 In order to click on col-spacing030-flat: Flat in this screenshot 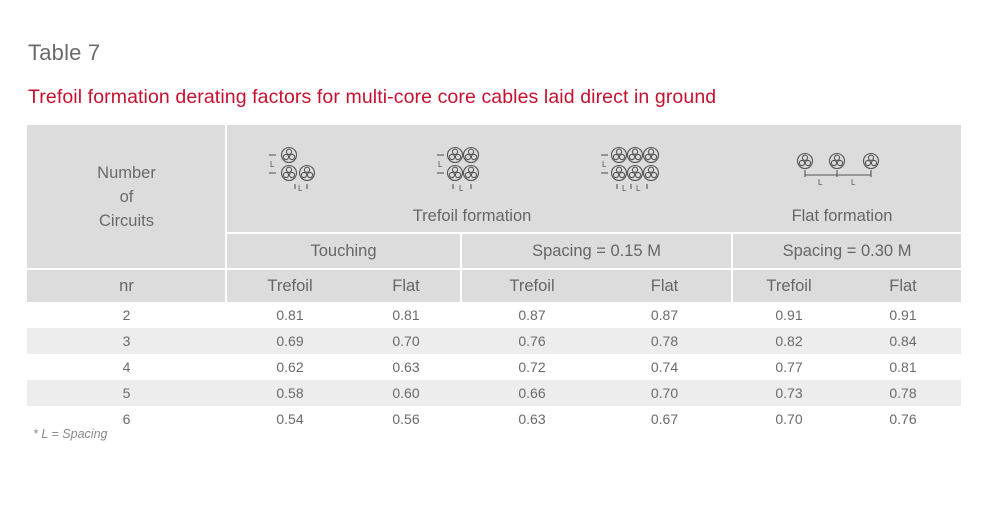, I will do `click(903, 285)`.